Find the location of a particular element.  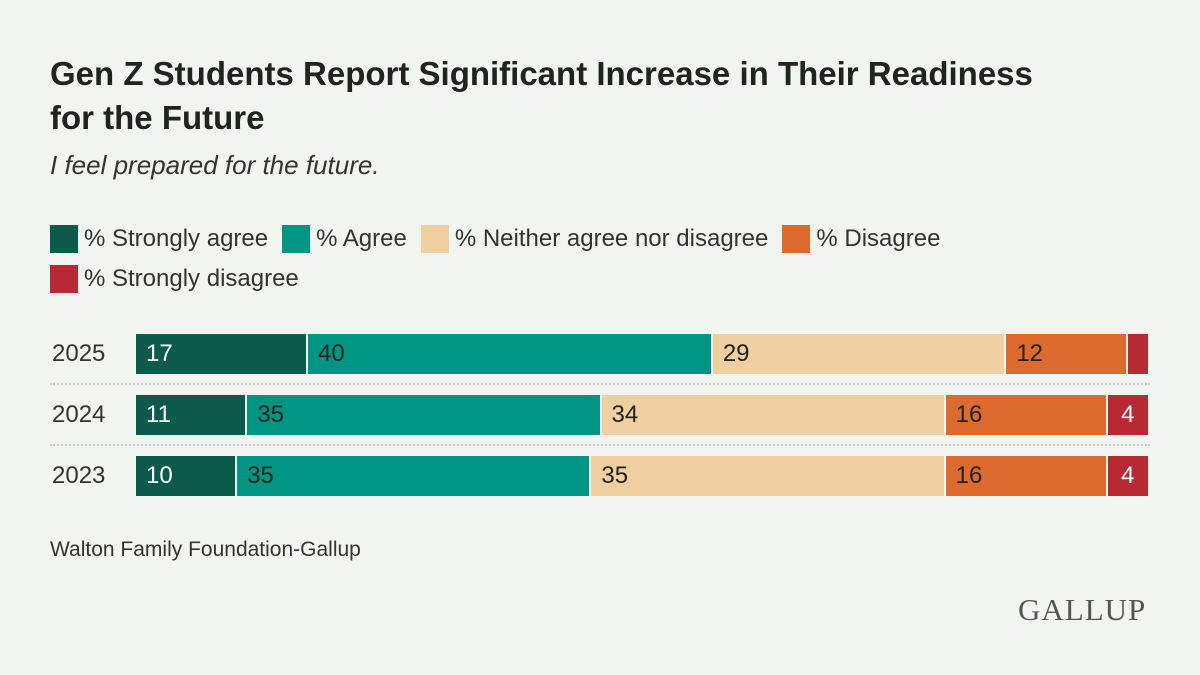

legend-item: % Neither agree nor disagree is located at coordinates (594, 239).